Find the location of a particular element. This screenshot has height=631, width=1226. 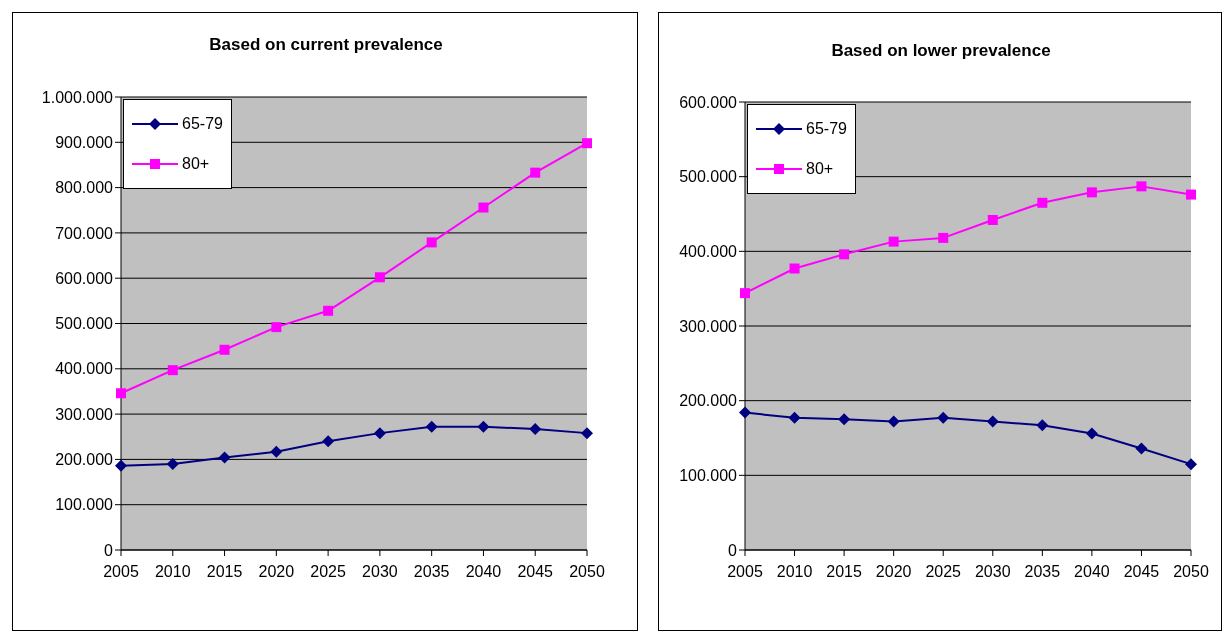

chart-title: Based on lower prevalence is located at coordinates (941, 51).